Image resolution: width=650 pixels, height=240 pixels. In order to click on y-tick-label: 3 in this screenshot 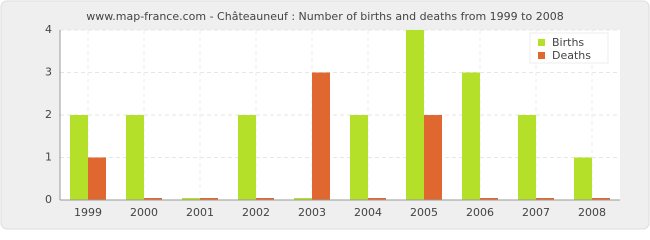, I will do `click(48, 72)`.